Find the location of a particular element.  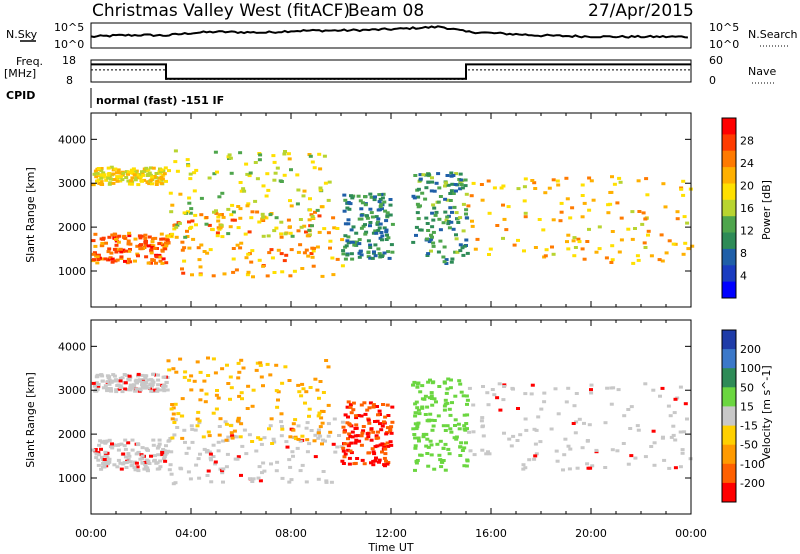

y-tick-label-0: 1000 is located at coordinates (72, 271).